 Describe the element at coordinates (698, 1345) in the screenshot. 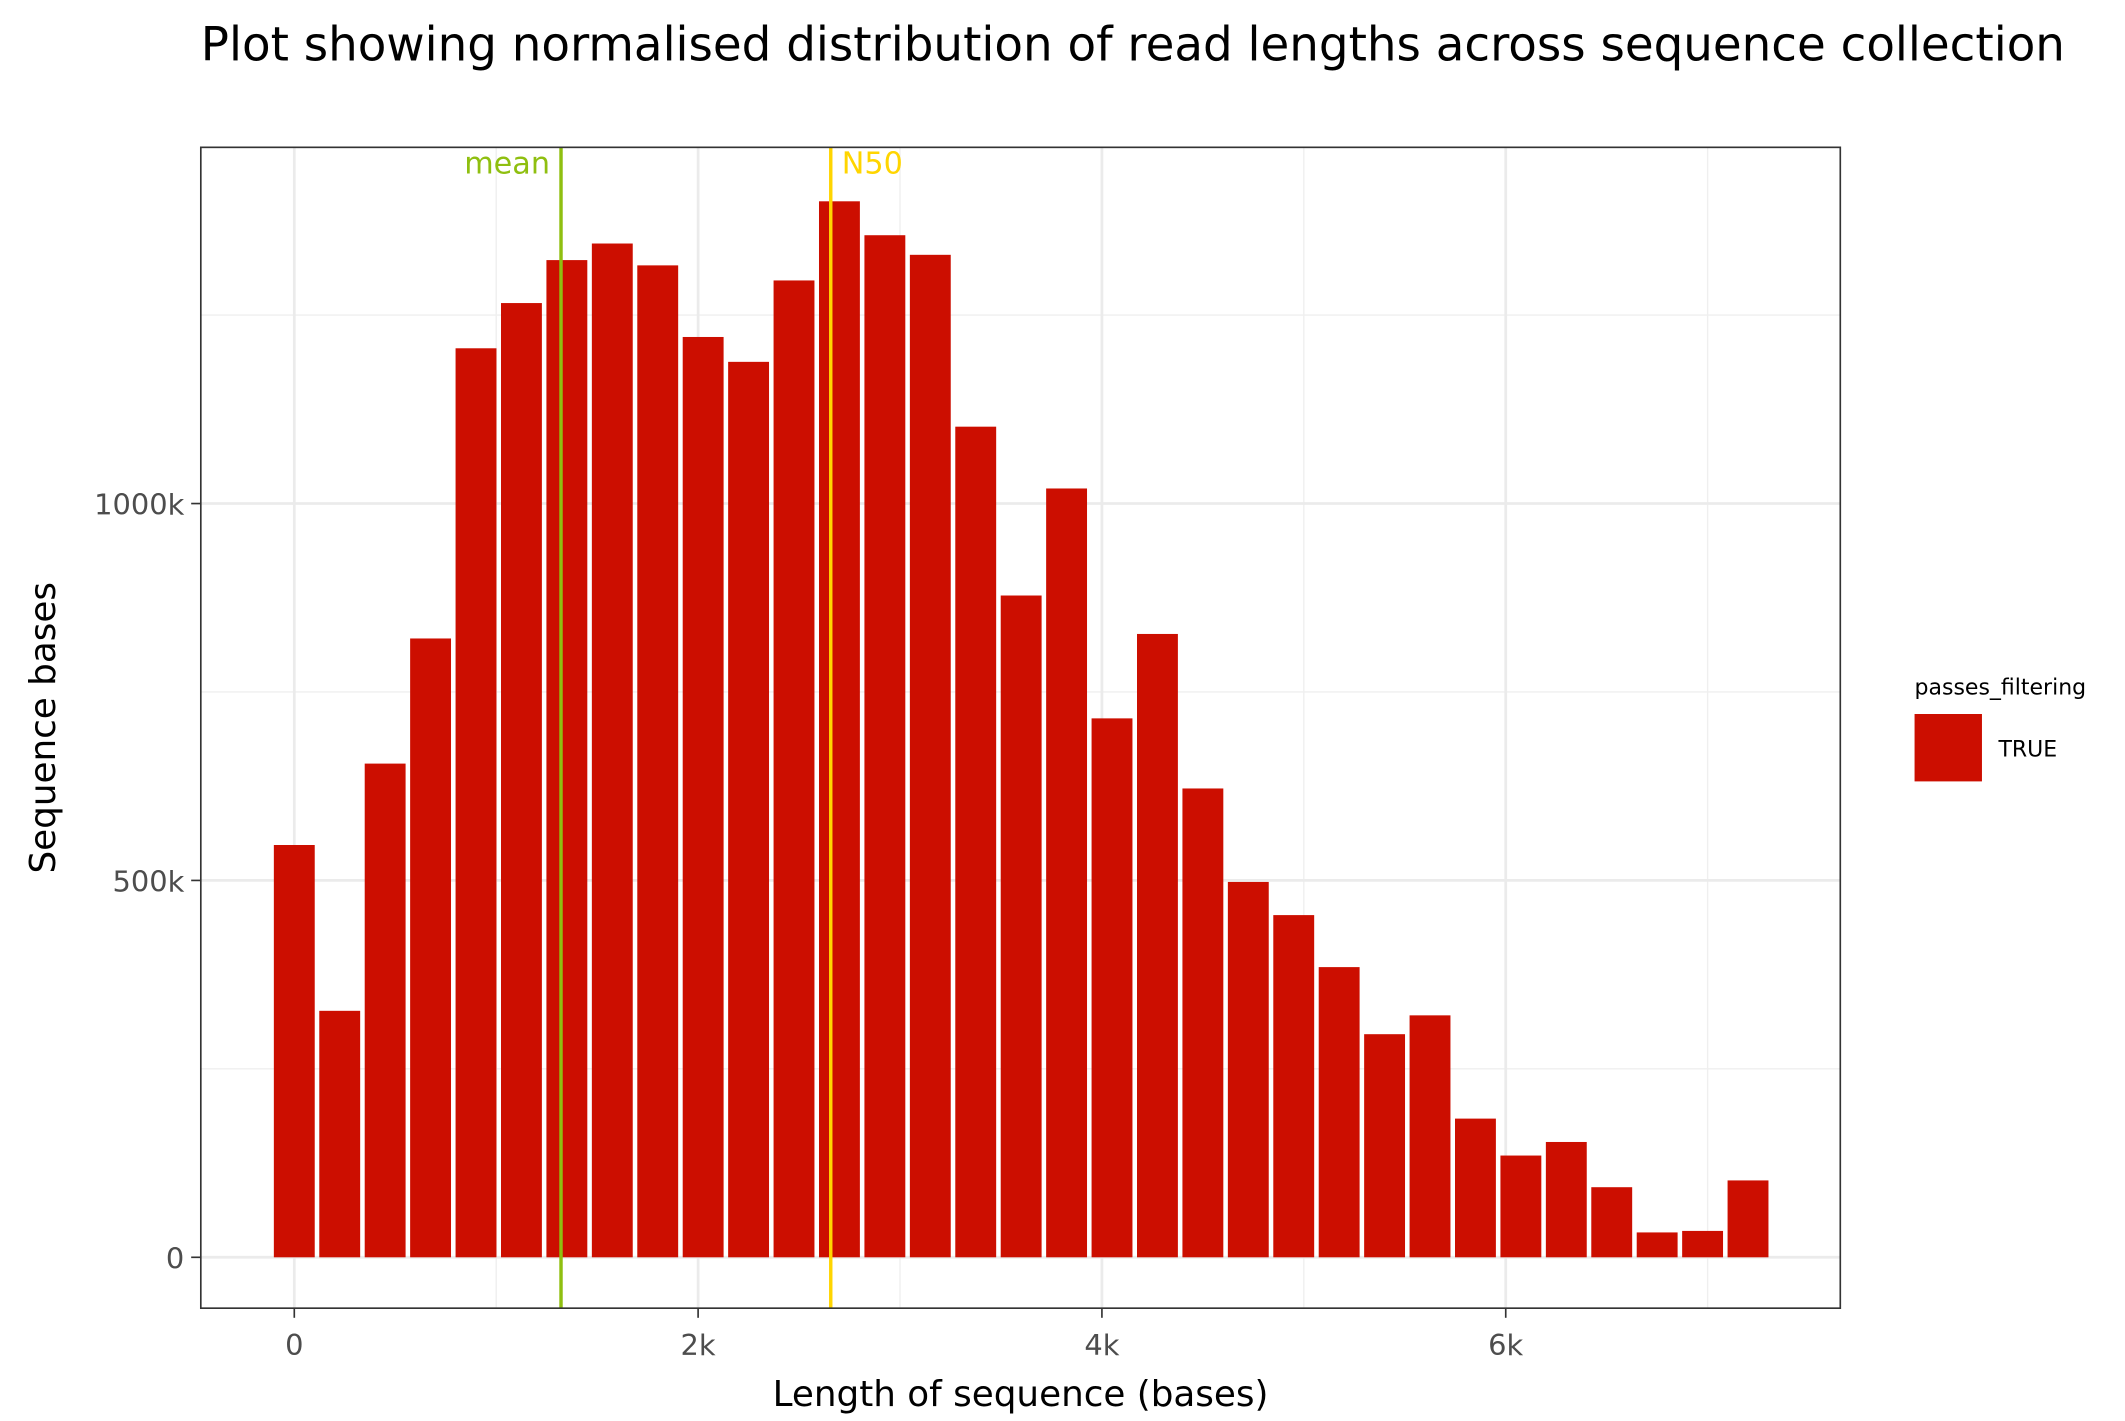

I see `x-tick-label: 2k` at that location.